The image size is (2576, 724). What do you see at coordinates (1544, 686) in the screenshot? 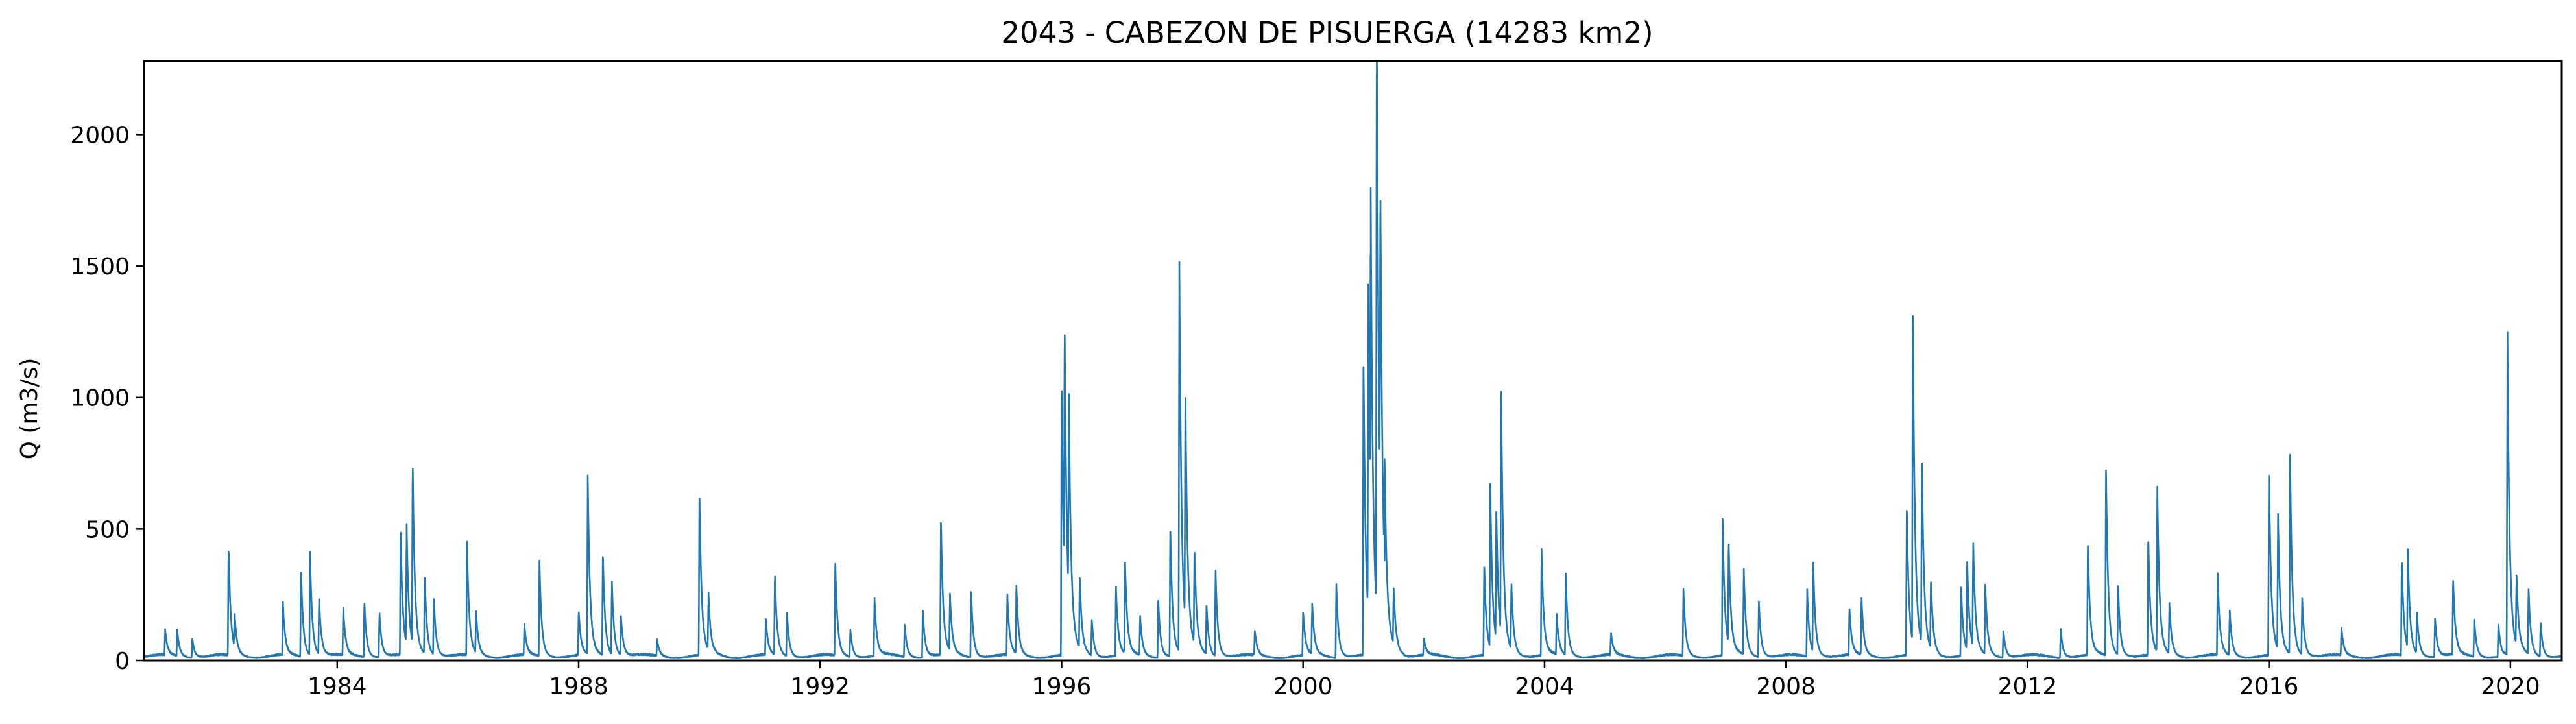
I see `x-tick-label: 2004` at bounding box center [1544, 686].